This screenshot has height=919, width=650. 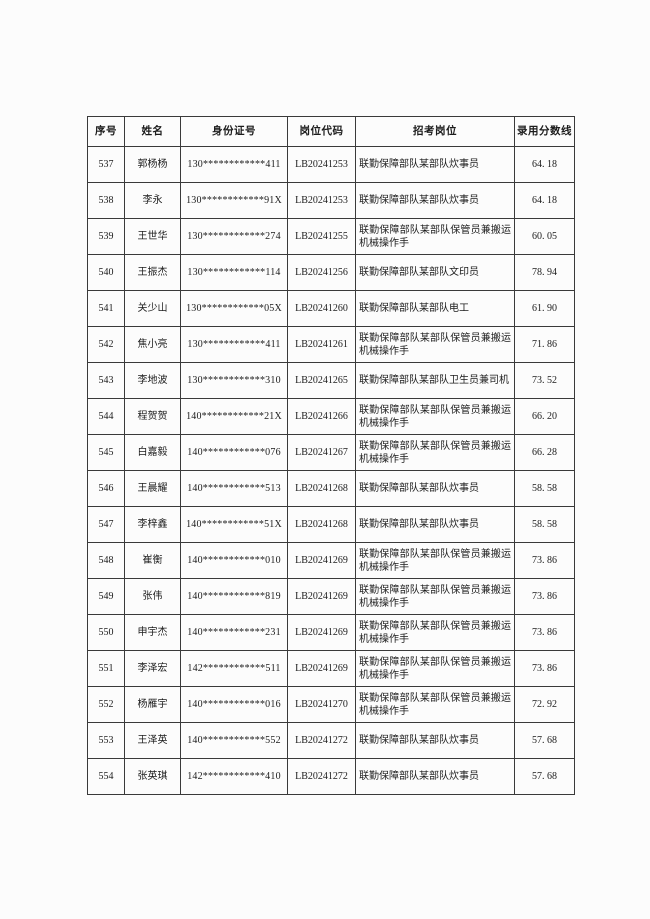 I want to click on cell-index: 545, so click(x=106, y=452).